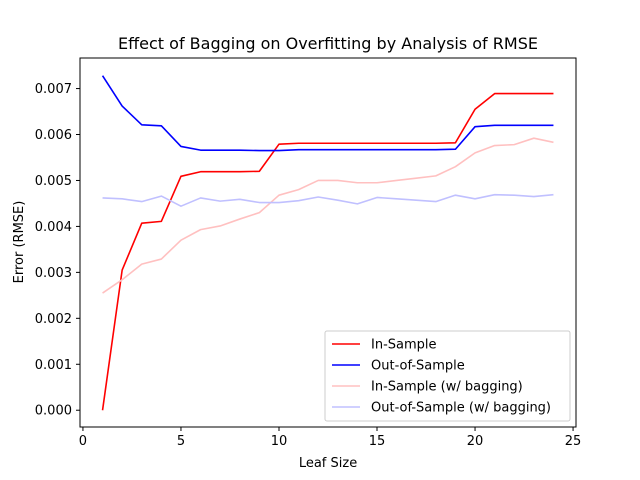 This screenshot has width=640, height=480. Describe the element at coordinates (330, 438) in the screenshot. I see `x-axis-ticks: 0 5 10 15 20 25` at that location.